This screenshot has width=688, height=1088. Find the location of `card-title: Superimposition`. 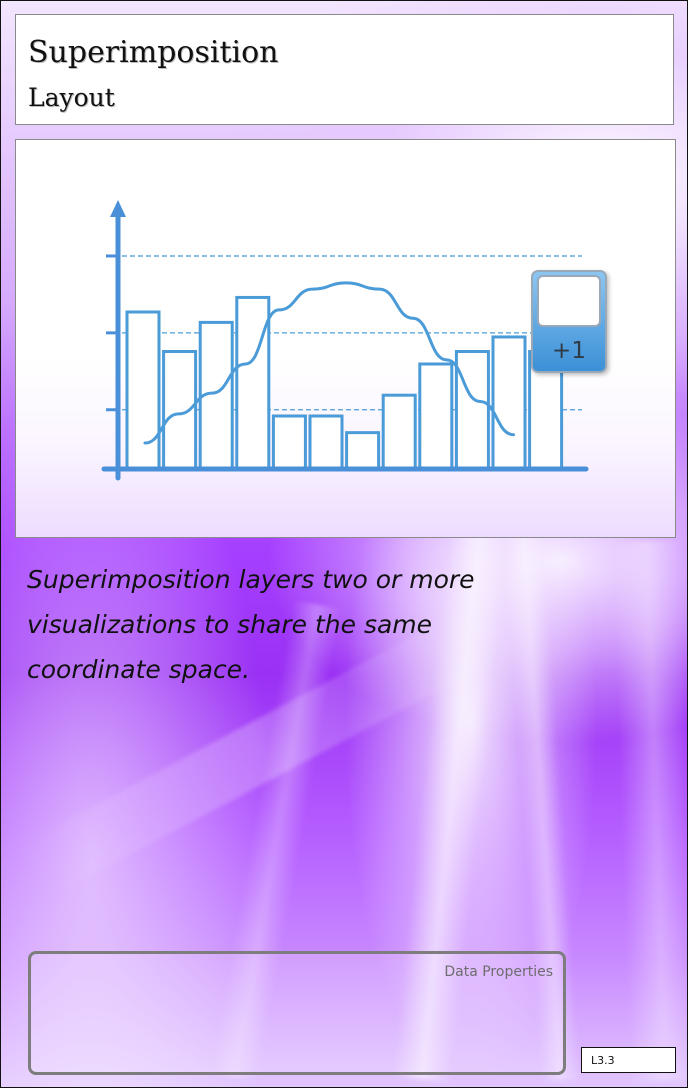

card-title: Superimposition is located at coordinates (153, 52).